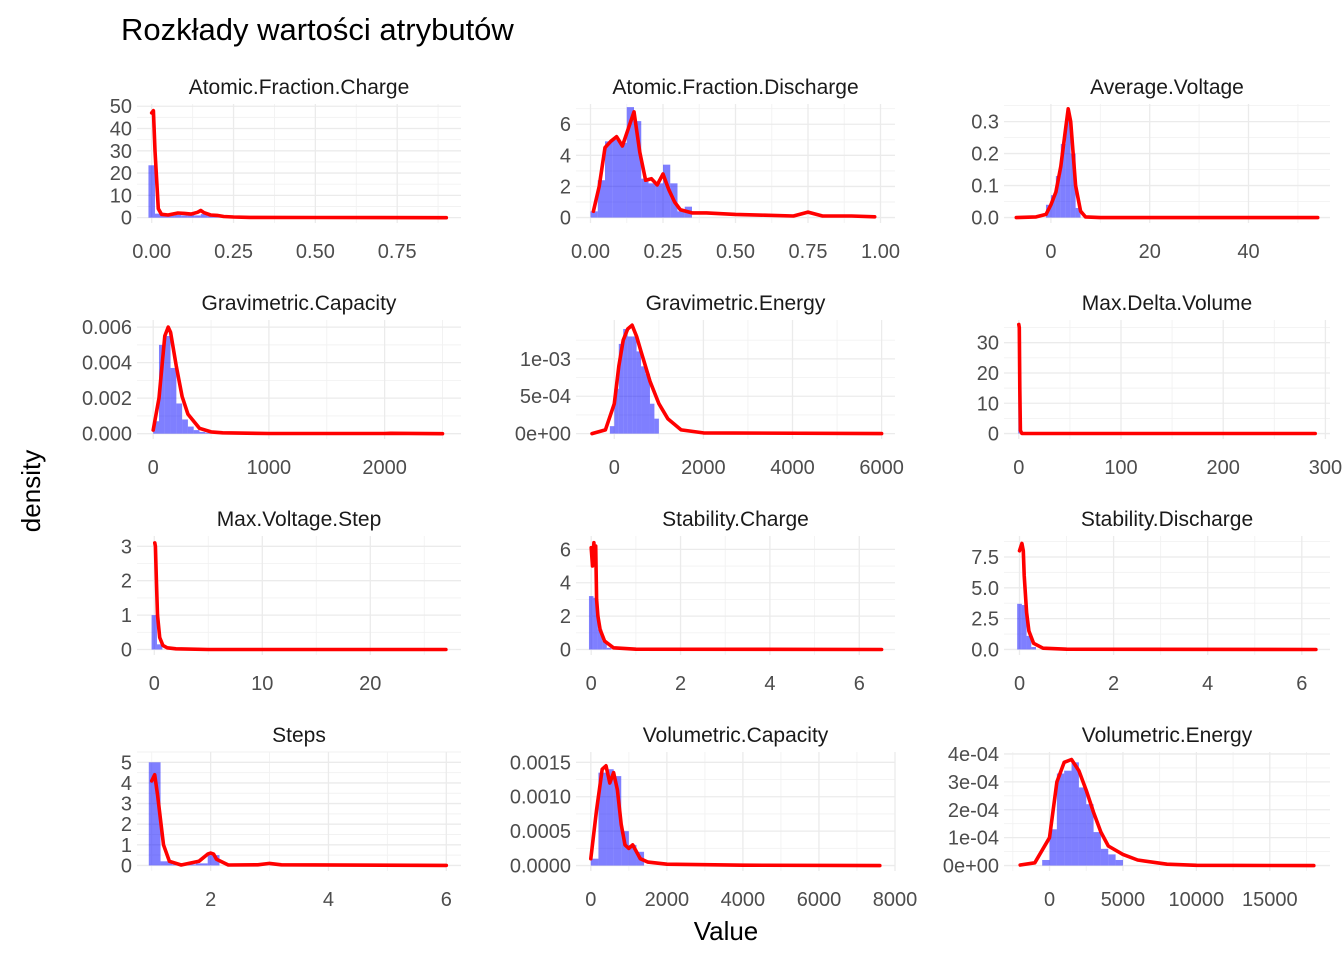  I want to click on facet-strip-label: Atomic.Fraction.Charge, so click(299, 87).